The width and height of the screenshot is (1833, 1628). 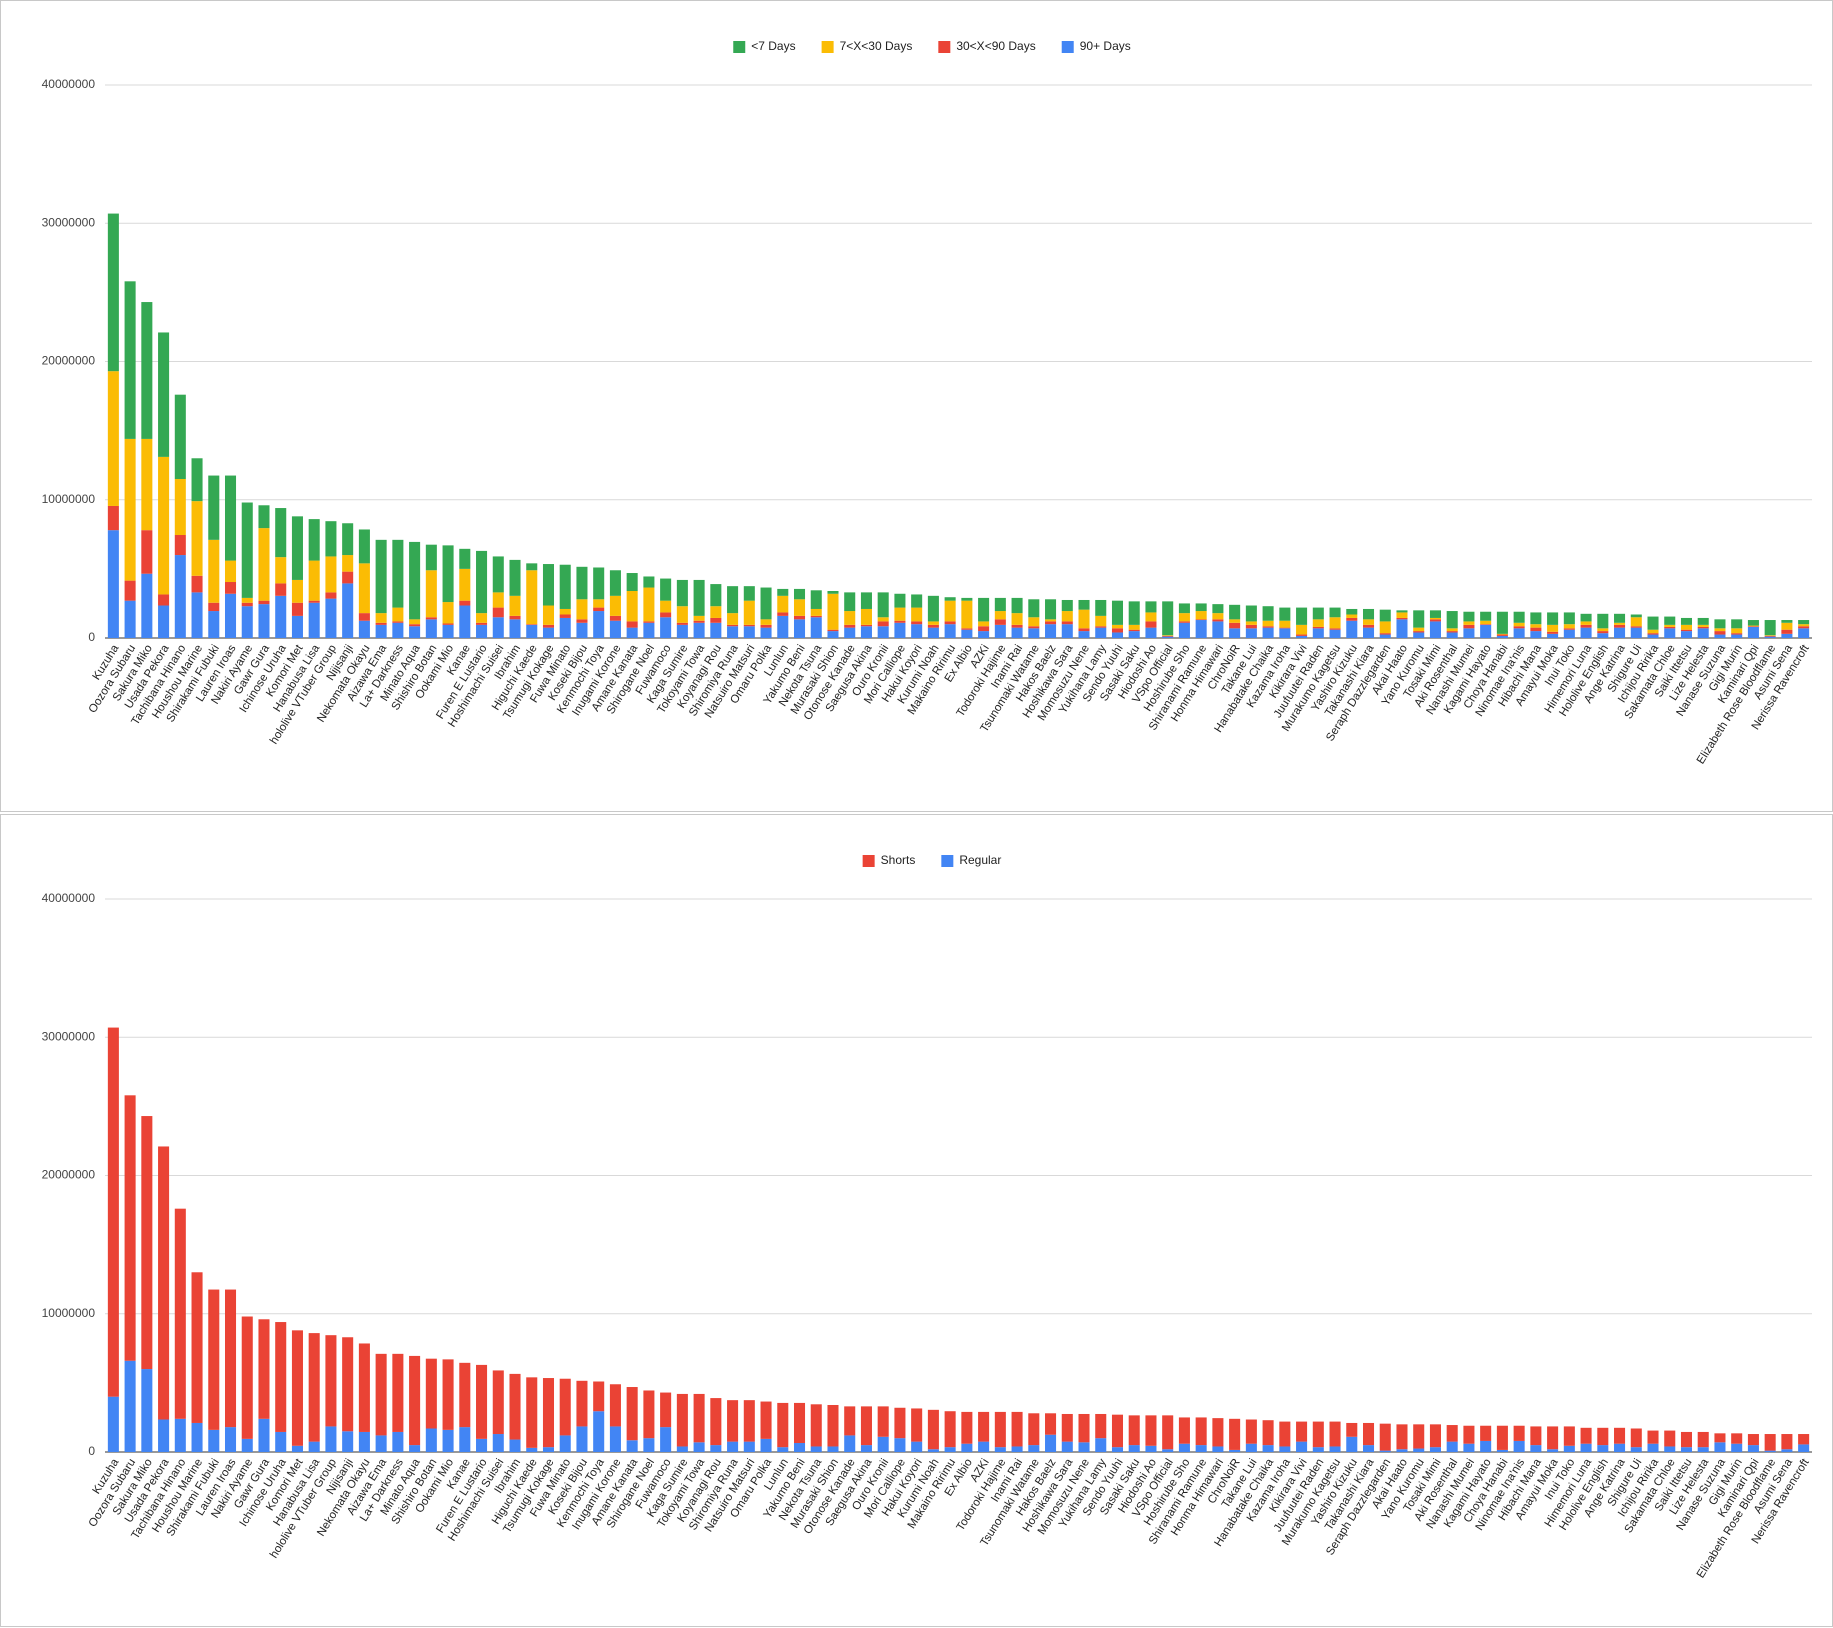 I want to click on y-tick-label: 20000000, so click(x=69, y=1175).